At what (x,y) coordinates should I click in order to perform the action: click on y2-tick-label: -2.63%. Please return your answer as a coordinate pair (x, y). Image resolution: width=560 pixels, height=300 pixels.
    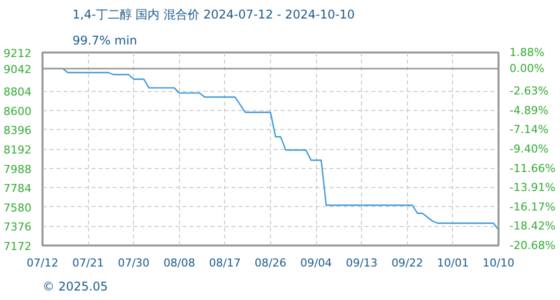
    Looking at the image, I should click on (529, 91).